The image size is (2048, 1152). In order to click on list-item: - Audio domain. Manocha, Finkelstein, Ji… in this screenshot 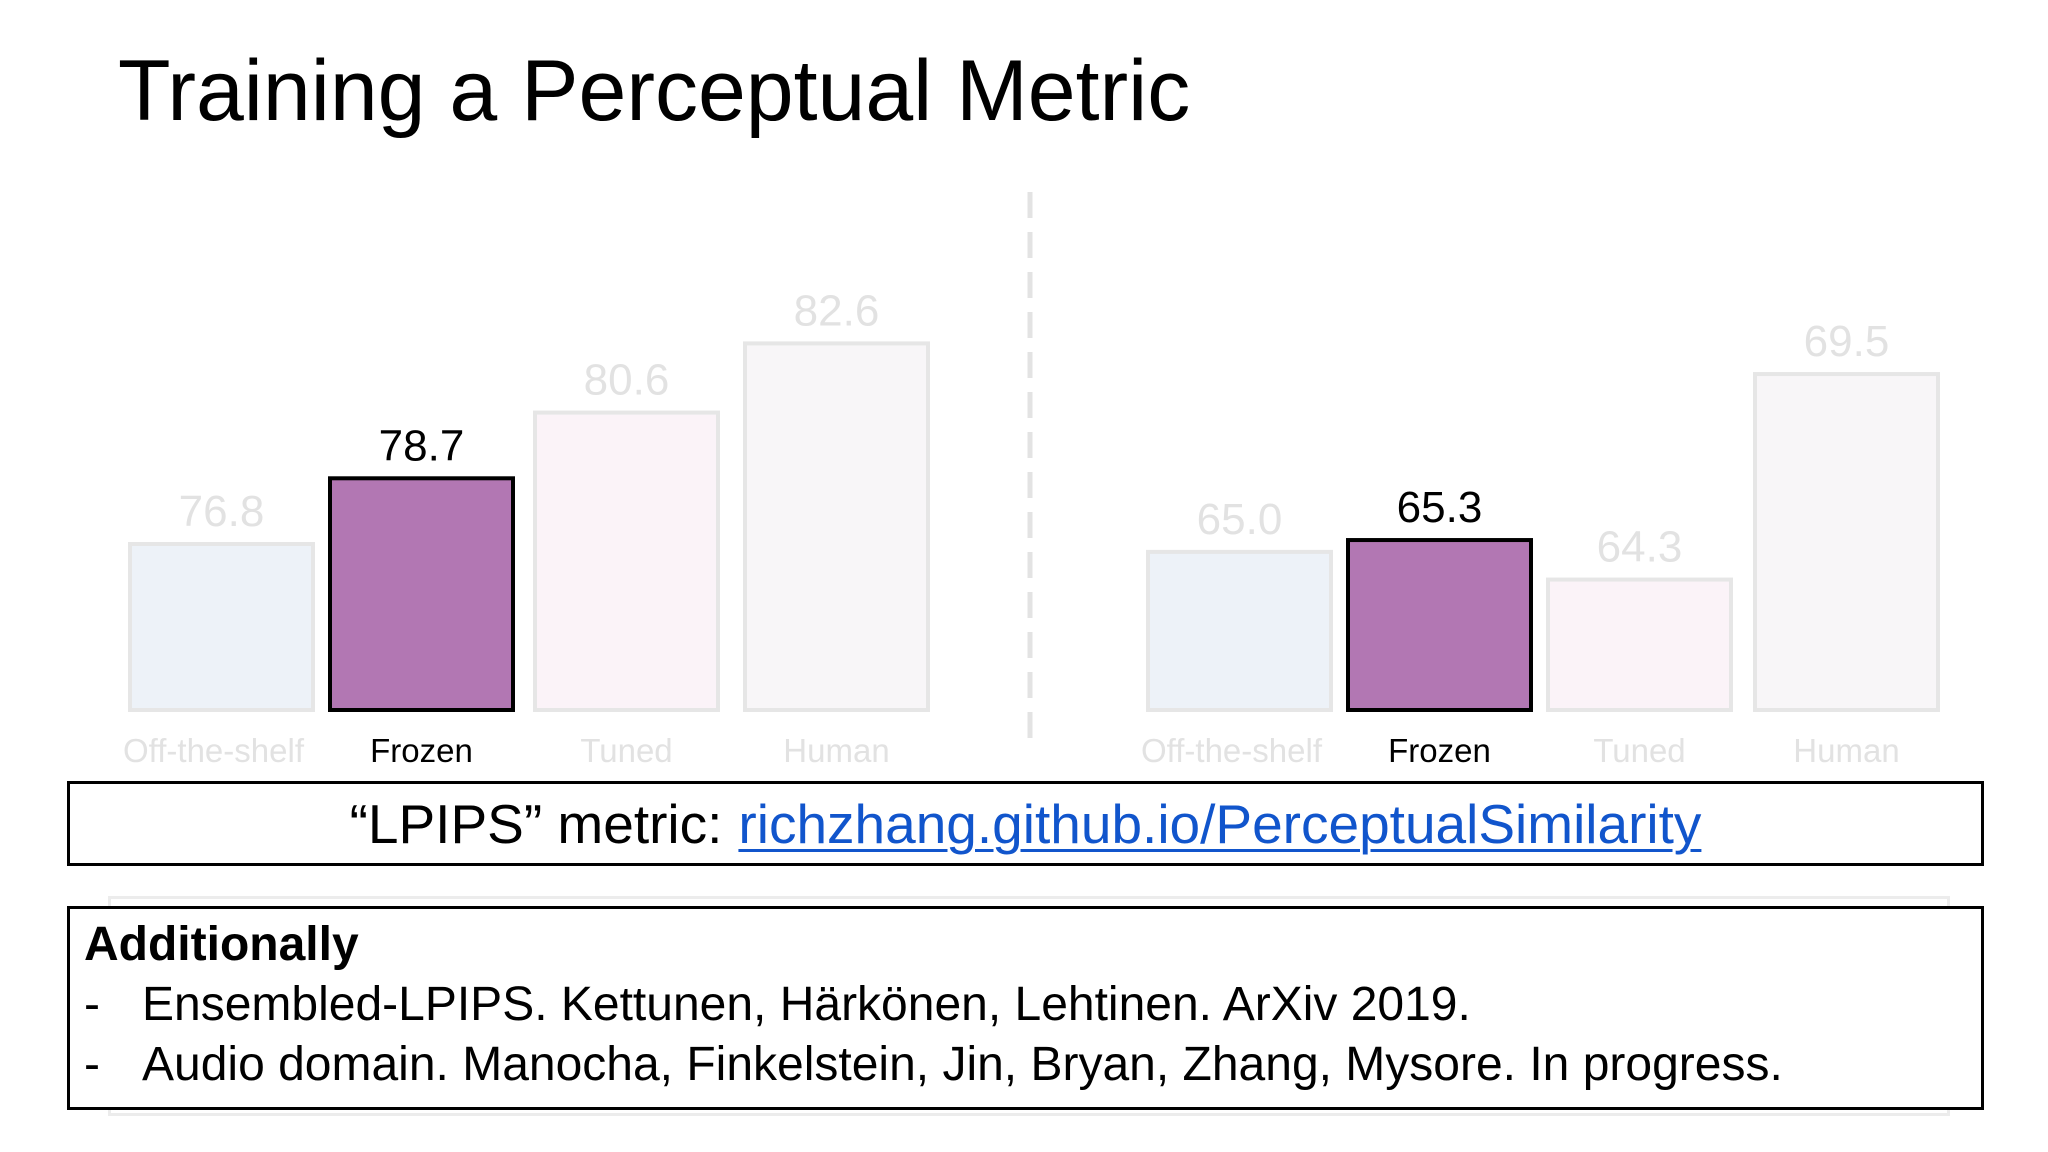, I will do `click(1025, 1065)`.